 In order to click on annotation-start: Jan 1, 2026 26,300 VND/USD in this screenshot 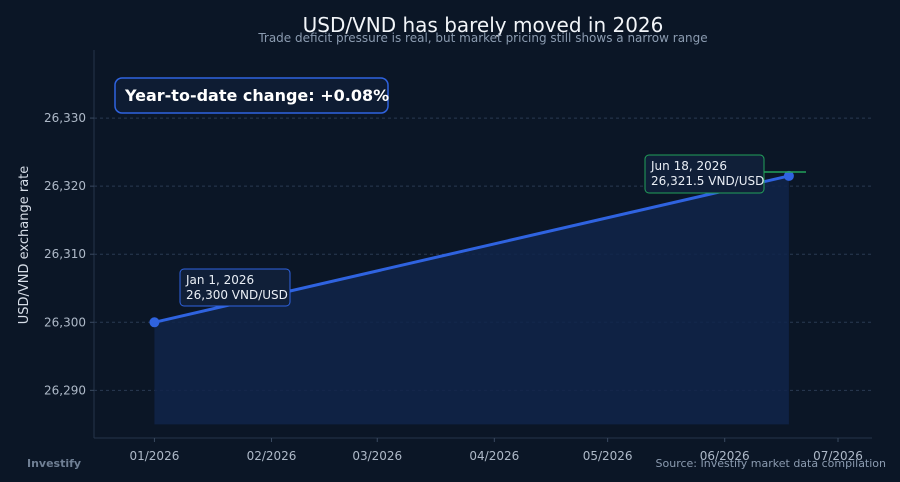, I will do `click(235, 287)`.